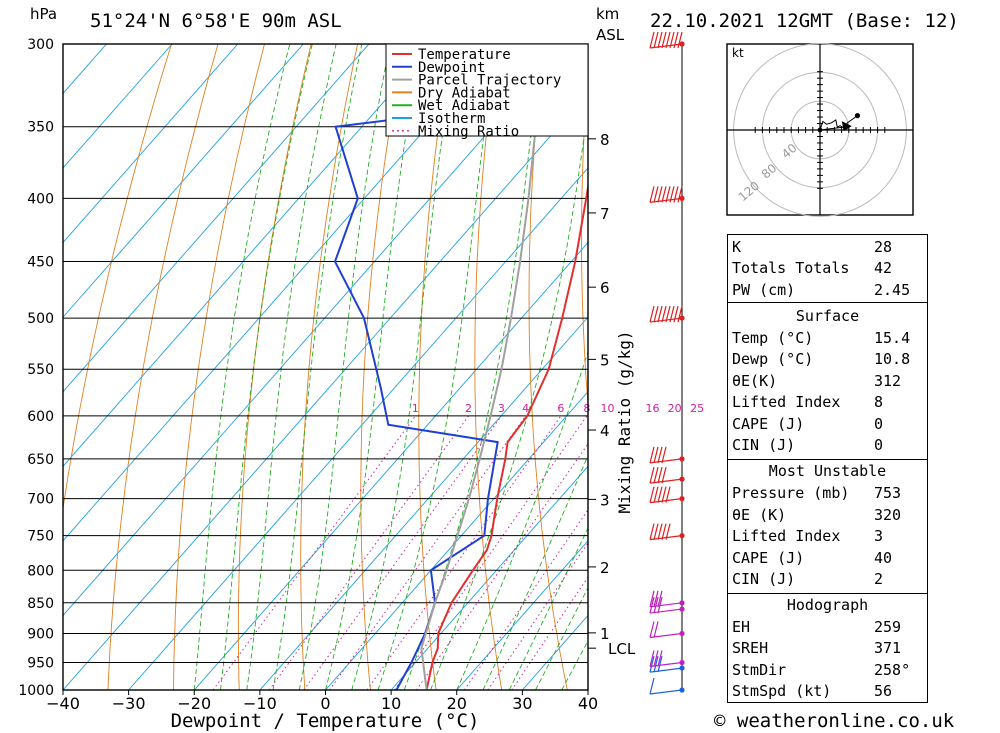  What do you see at coordinates (827, 424) in the screenshot?
I see `surface-cape-row: CAPE (J) 0` at bounding box center [827, 424].